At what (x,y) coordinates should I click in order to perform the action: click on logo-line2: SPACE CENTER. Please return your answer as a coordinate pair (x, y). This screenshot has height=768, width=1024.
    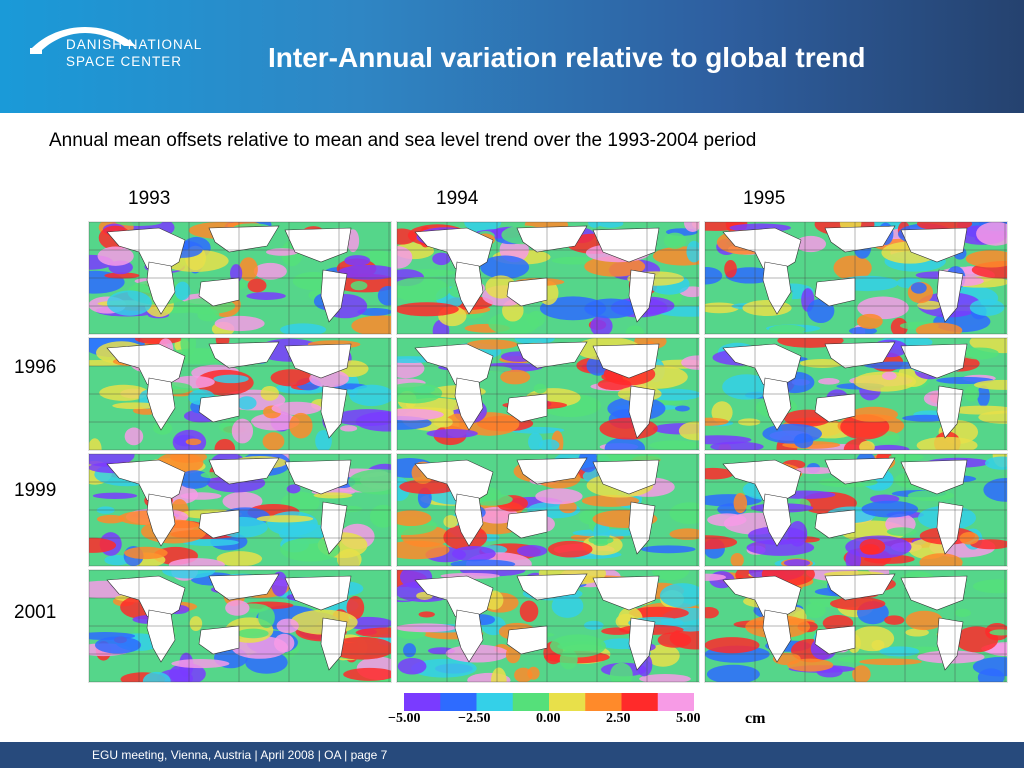
    Looking at the image, I should click on (124, 61).